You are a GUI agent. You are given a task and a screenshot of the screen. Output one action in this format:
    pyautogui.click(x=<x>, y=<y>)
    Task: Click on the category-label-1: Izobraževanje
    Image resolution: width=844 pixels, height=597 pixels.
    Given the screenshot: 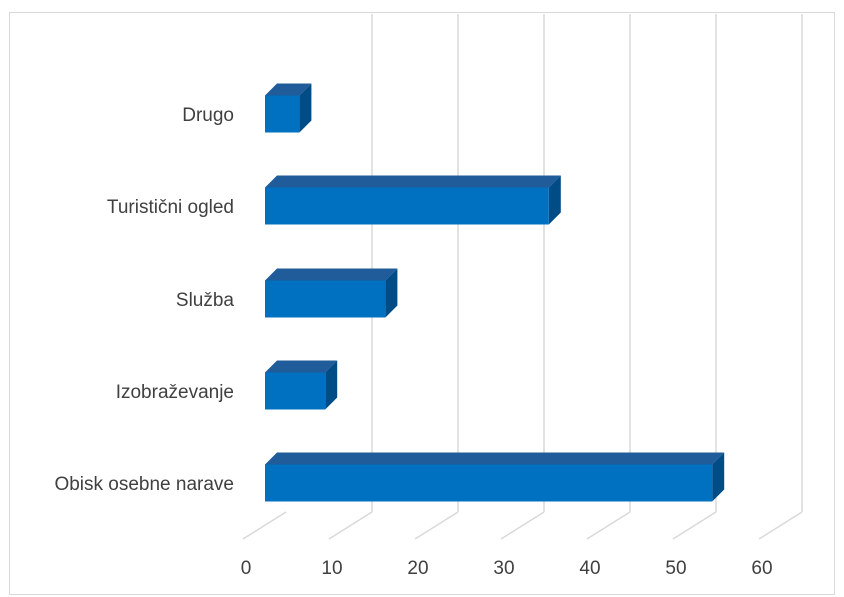 What is the action you would take?
    pyautogui.click(x=175, y=392)
    